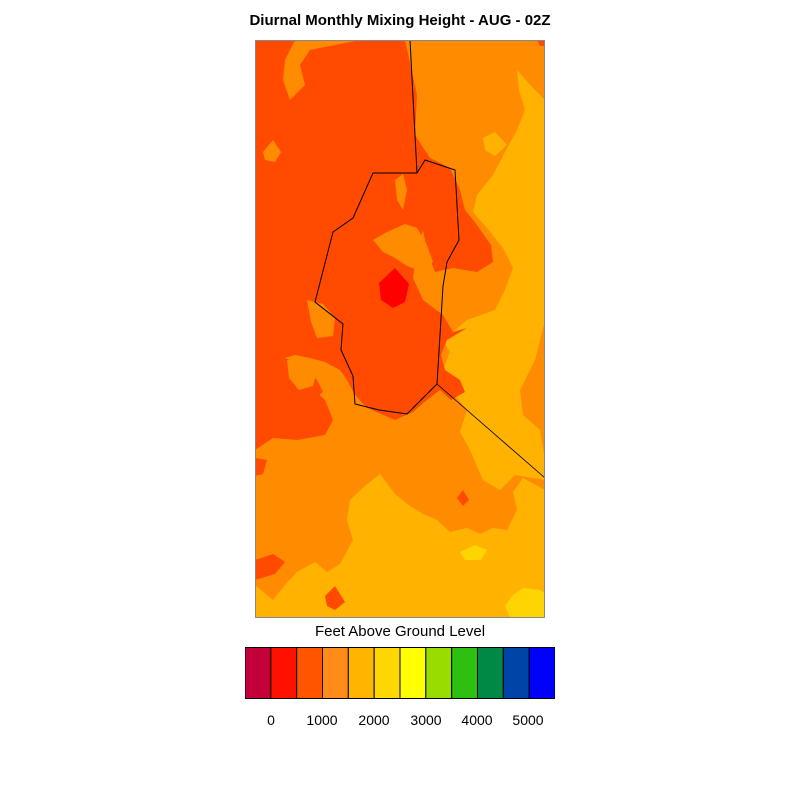 This screenshot has width=800, height=800. What do you see at coordinates (394, 288) in the screenshot?
I see `contour-500-core` at bounding box center [394, 288].